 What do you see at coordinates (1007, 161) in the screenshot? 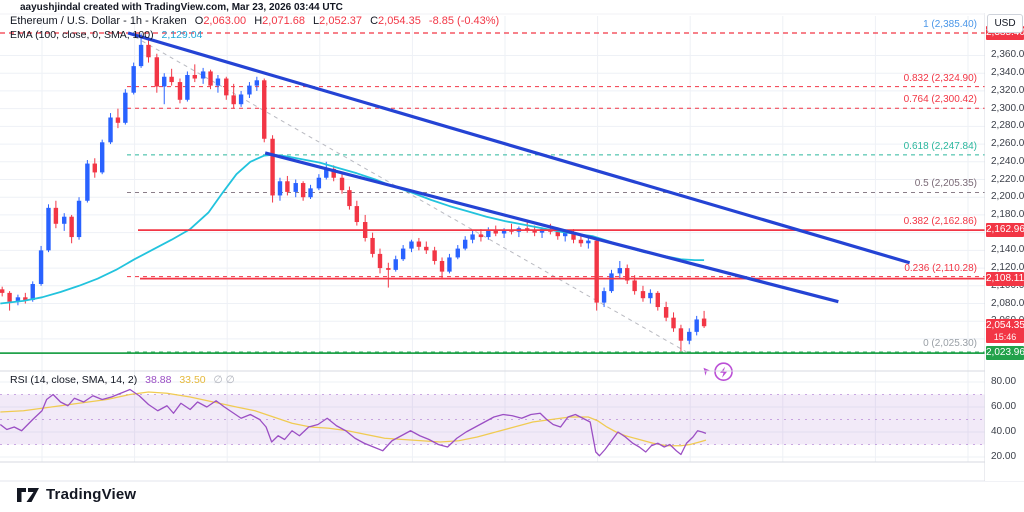
I see `price-tick-label: 2,240.00` at bounding box center [1007, 161].